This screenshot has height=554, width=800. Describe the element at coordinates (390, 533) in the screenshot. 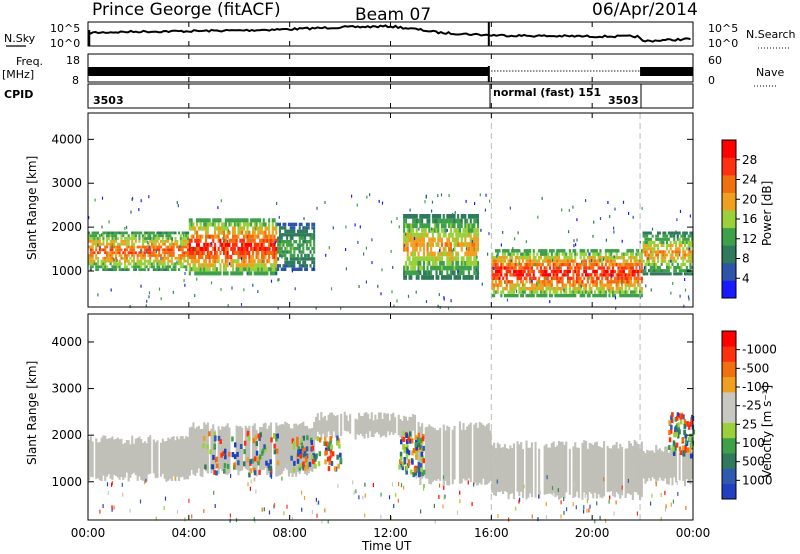

I see `xtick-label: 12:00` at that location.